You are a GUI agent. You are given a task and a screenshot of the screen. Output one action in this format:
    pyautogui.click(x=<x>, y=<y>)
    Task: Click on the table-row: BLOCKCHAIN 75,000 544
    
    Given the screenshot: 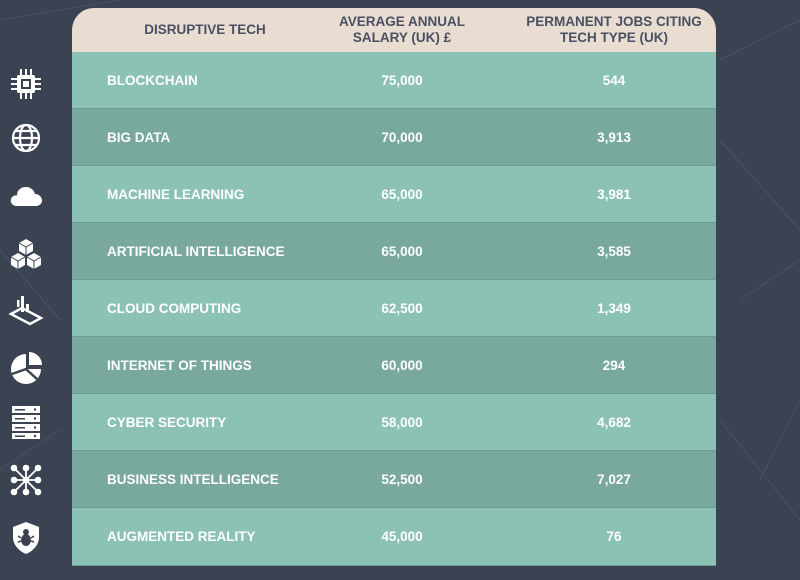 What is the action you would take?
    pyautogui.click(x=394, y=80)
    